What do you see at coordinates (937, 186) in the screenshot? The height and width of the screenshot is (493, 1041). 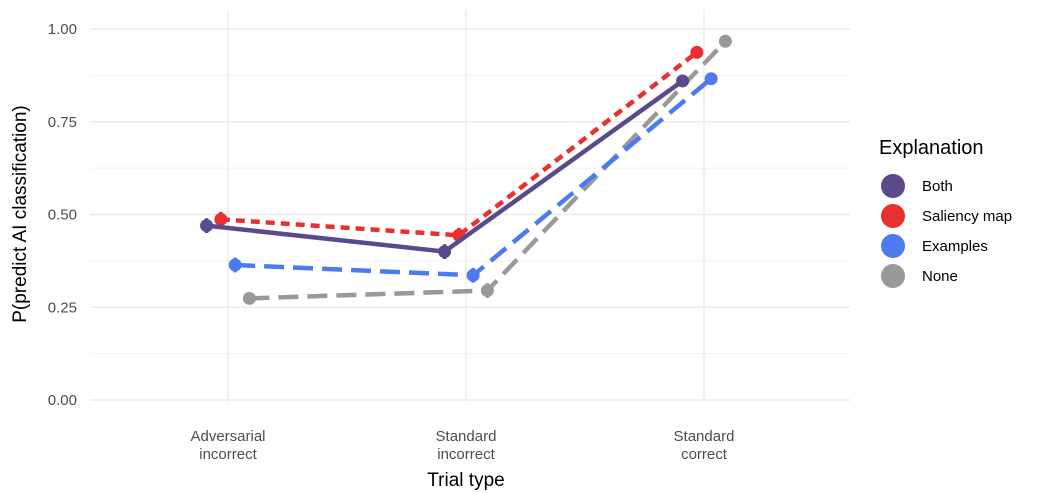 I see `legend-label: Both` at bounding box center [937, 186].